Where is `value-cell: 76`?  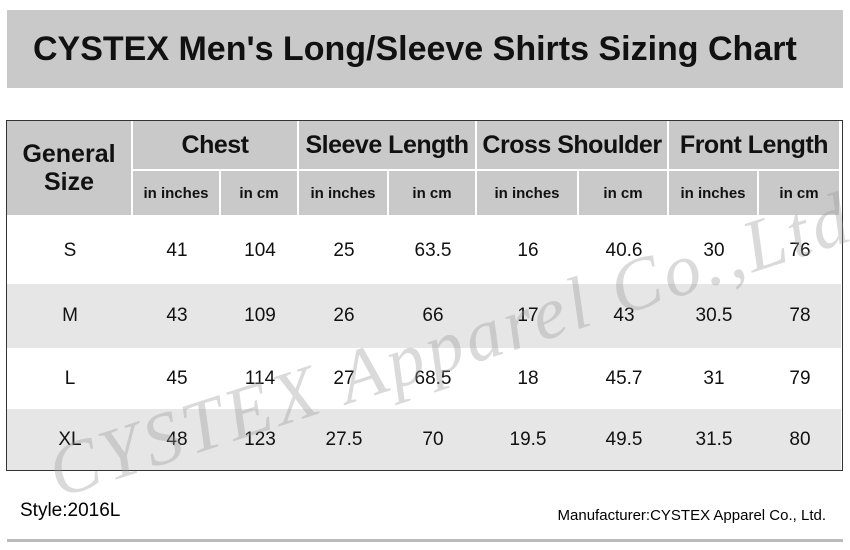
value-cell: 76 is located at coordinates (800, 250).